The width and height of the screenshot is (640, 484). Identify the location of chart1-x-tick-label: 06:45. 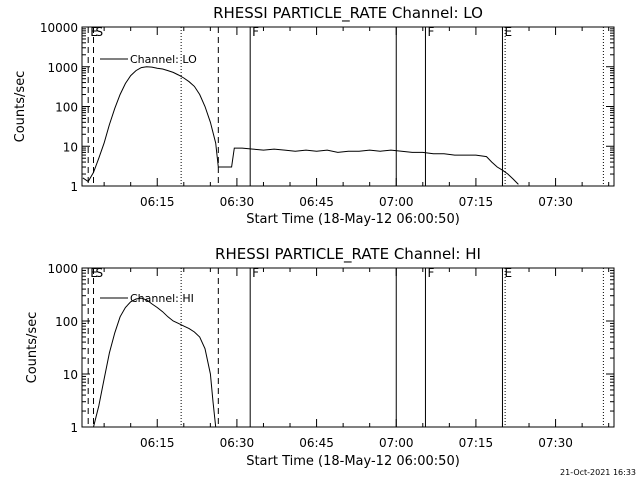
(316, 202).